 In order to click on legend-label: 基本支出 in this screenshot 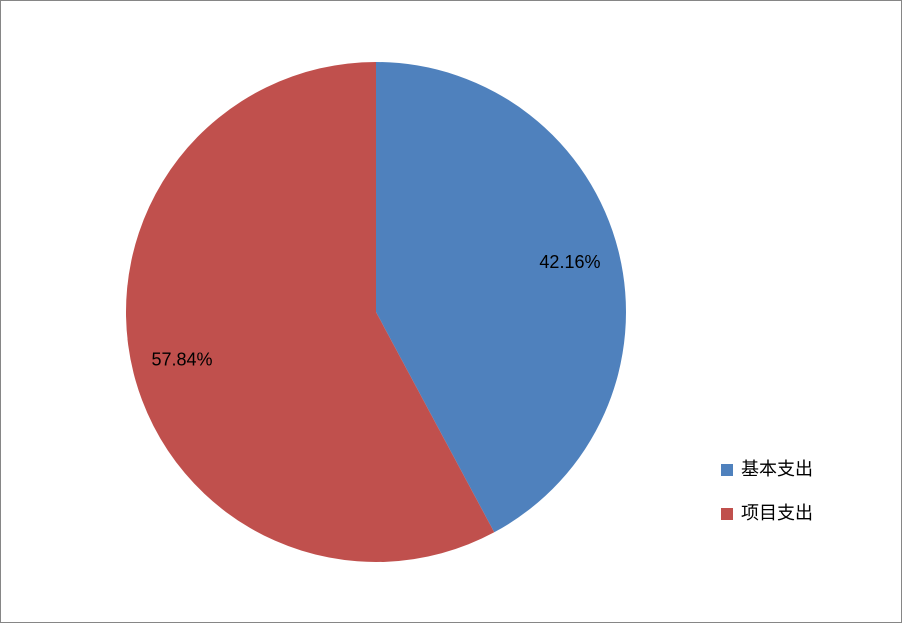, I will do `click(777, 469)`.